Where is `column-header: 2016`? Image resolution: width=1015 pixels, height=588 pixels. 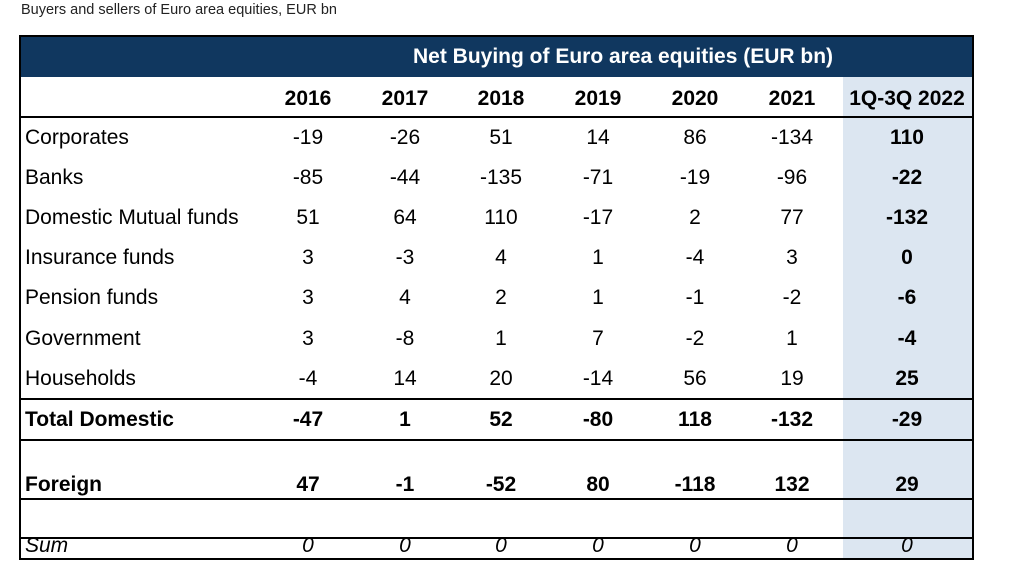
column-header: 2016 is located at coordinates (308, 98).